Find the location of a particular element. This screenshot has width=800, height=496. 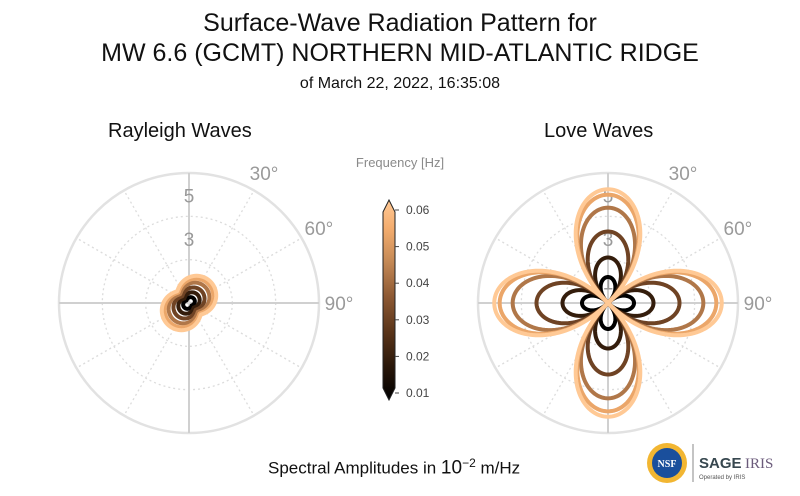

logos: NSF SAGE IRIS Operated by IRIS is located at coordinates (710, 463).